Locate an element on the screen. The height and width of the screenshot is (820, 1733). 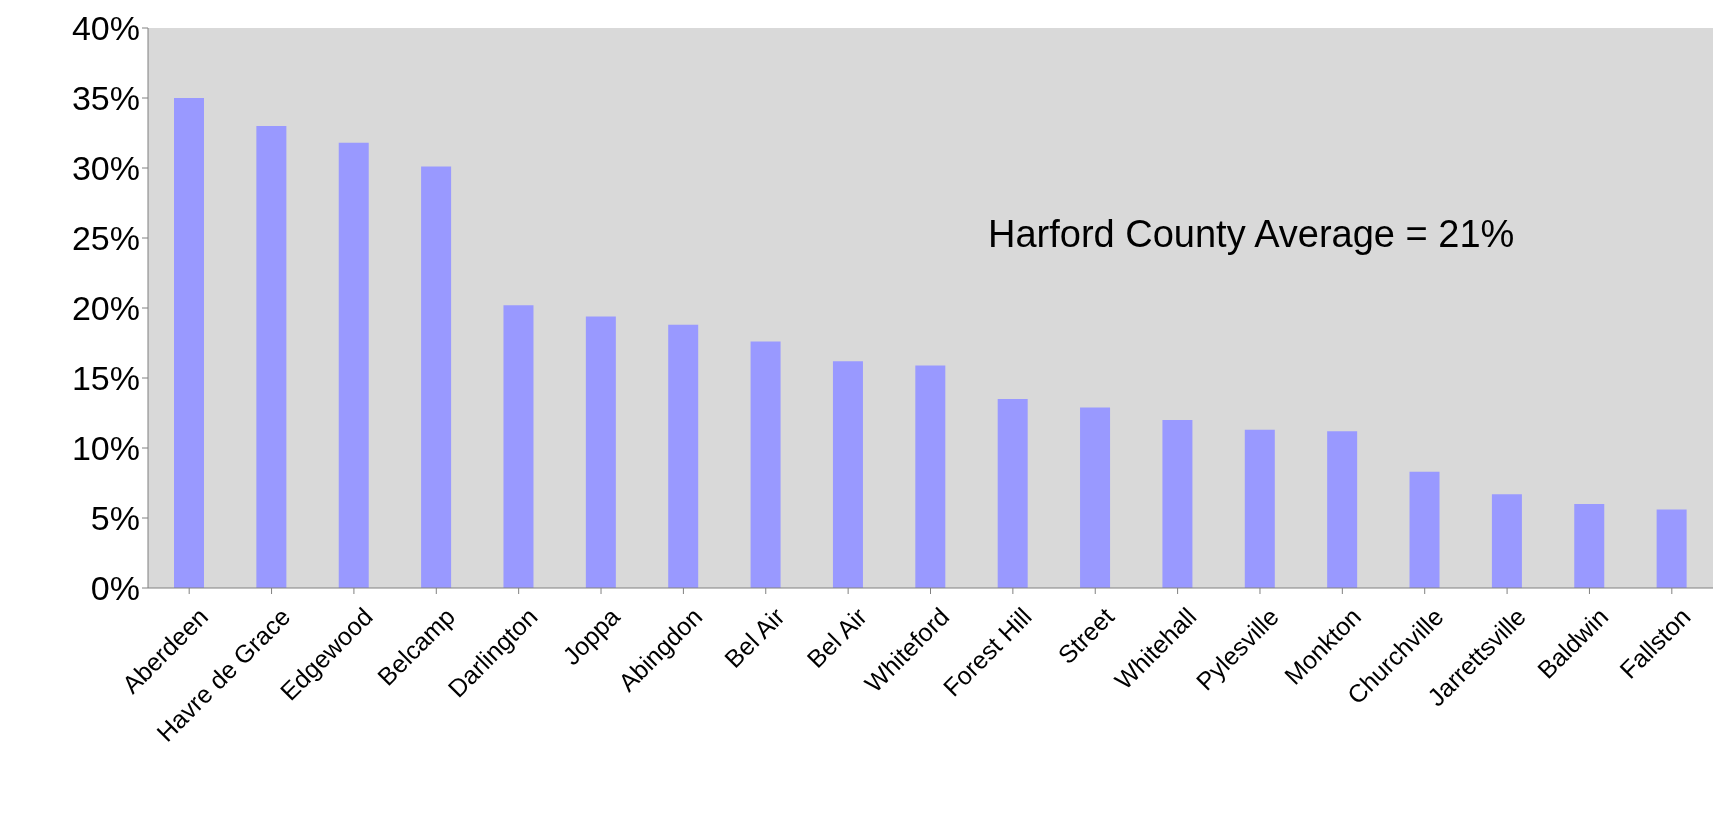
y-tick-label: 20% is located at coordinates (105, 308).